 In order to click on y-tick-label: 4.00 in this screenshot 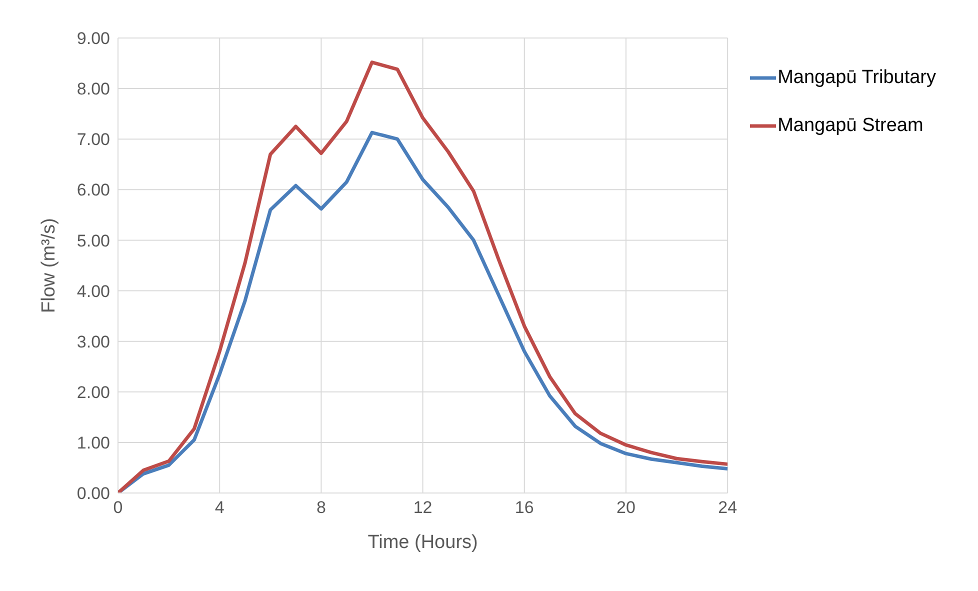, I will do `click(93, 291)`.